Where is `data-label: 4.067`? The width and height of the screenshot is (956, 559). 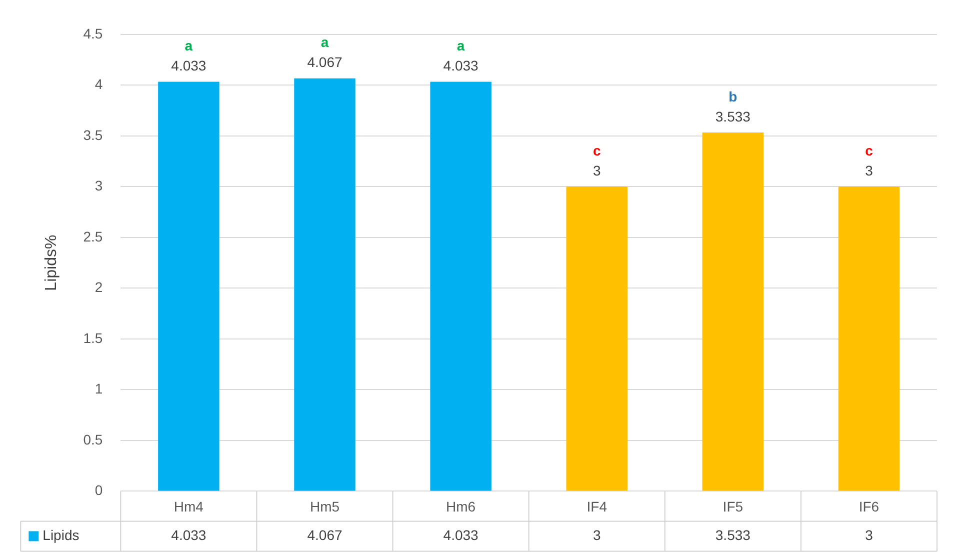 data-label: 4.067 is located at coordinates (324, 62).